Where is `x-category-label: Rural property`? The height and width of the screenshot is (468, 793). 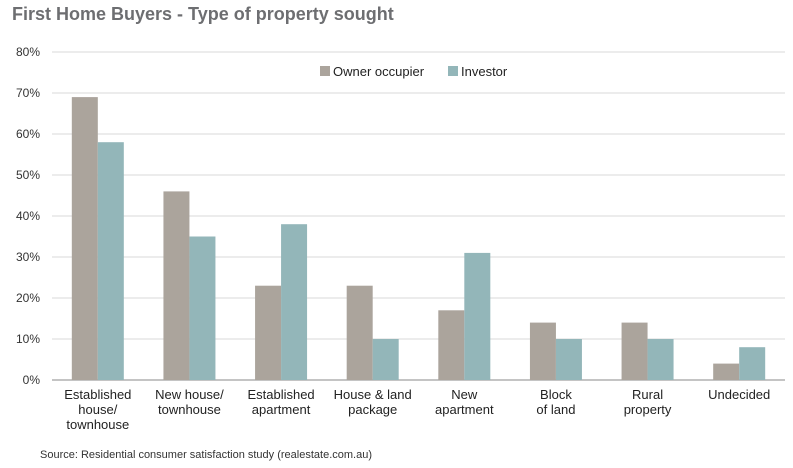 x-category-label: Rural property is located at coordinates (648, 402).